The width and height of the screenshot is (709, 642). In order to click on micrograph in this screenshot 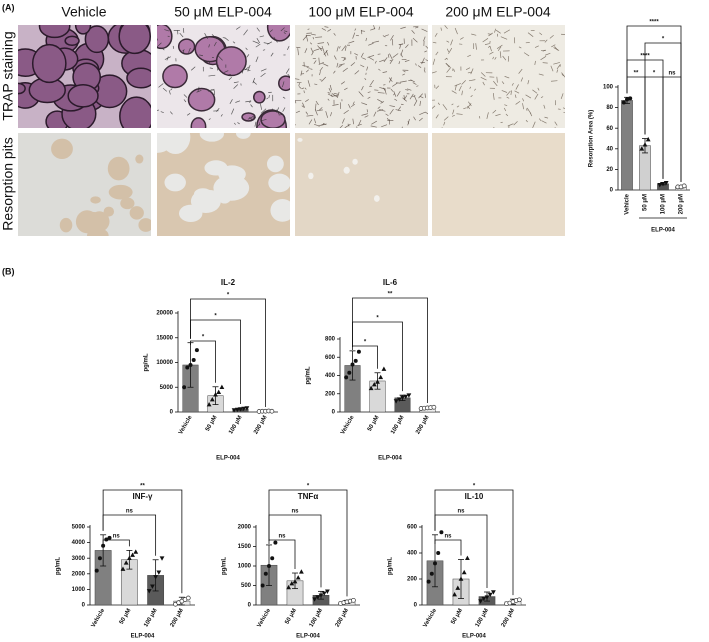, I will do `click(84, 76)`.